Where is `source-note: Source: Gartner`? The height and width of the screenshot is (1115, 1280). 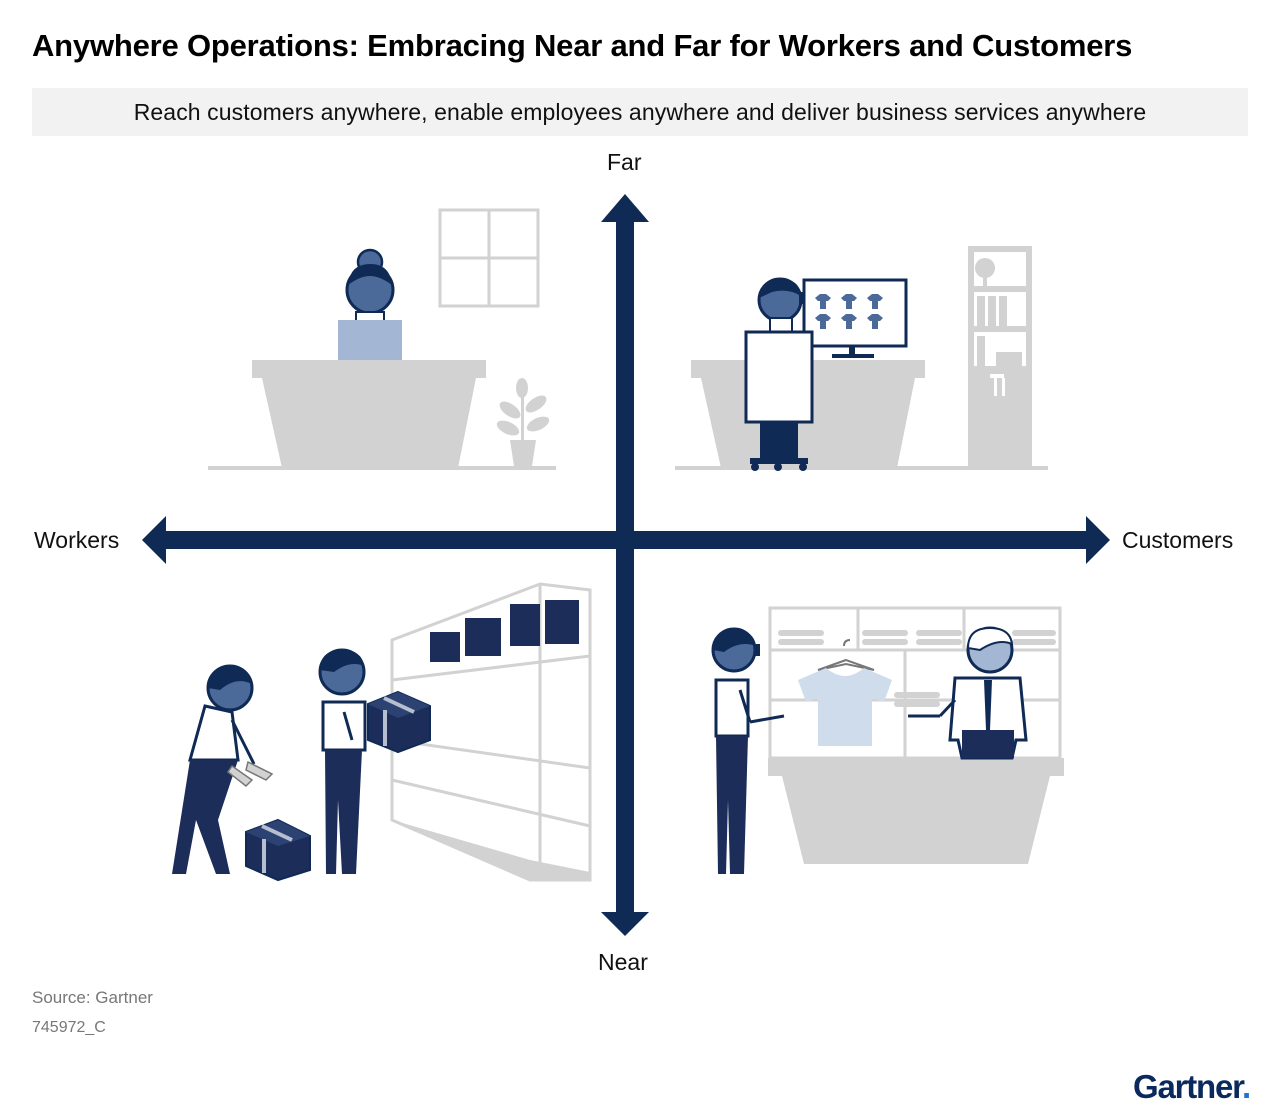
source-note: Source: Gartner is located at coordinates (92, 997).